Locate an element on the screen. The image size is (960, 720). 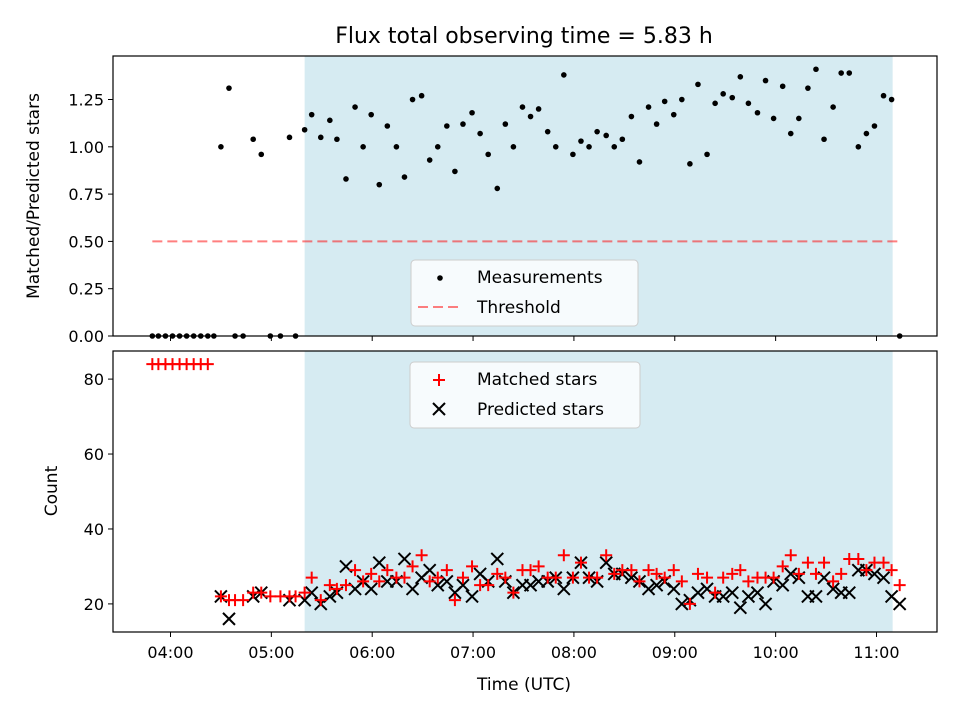
legend-predicted-label: Predicted stars is located at coordinates (540, 410).